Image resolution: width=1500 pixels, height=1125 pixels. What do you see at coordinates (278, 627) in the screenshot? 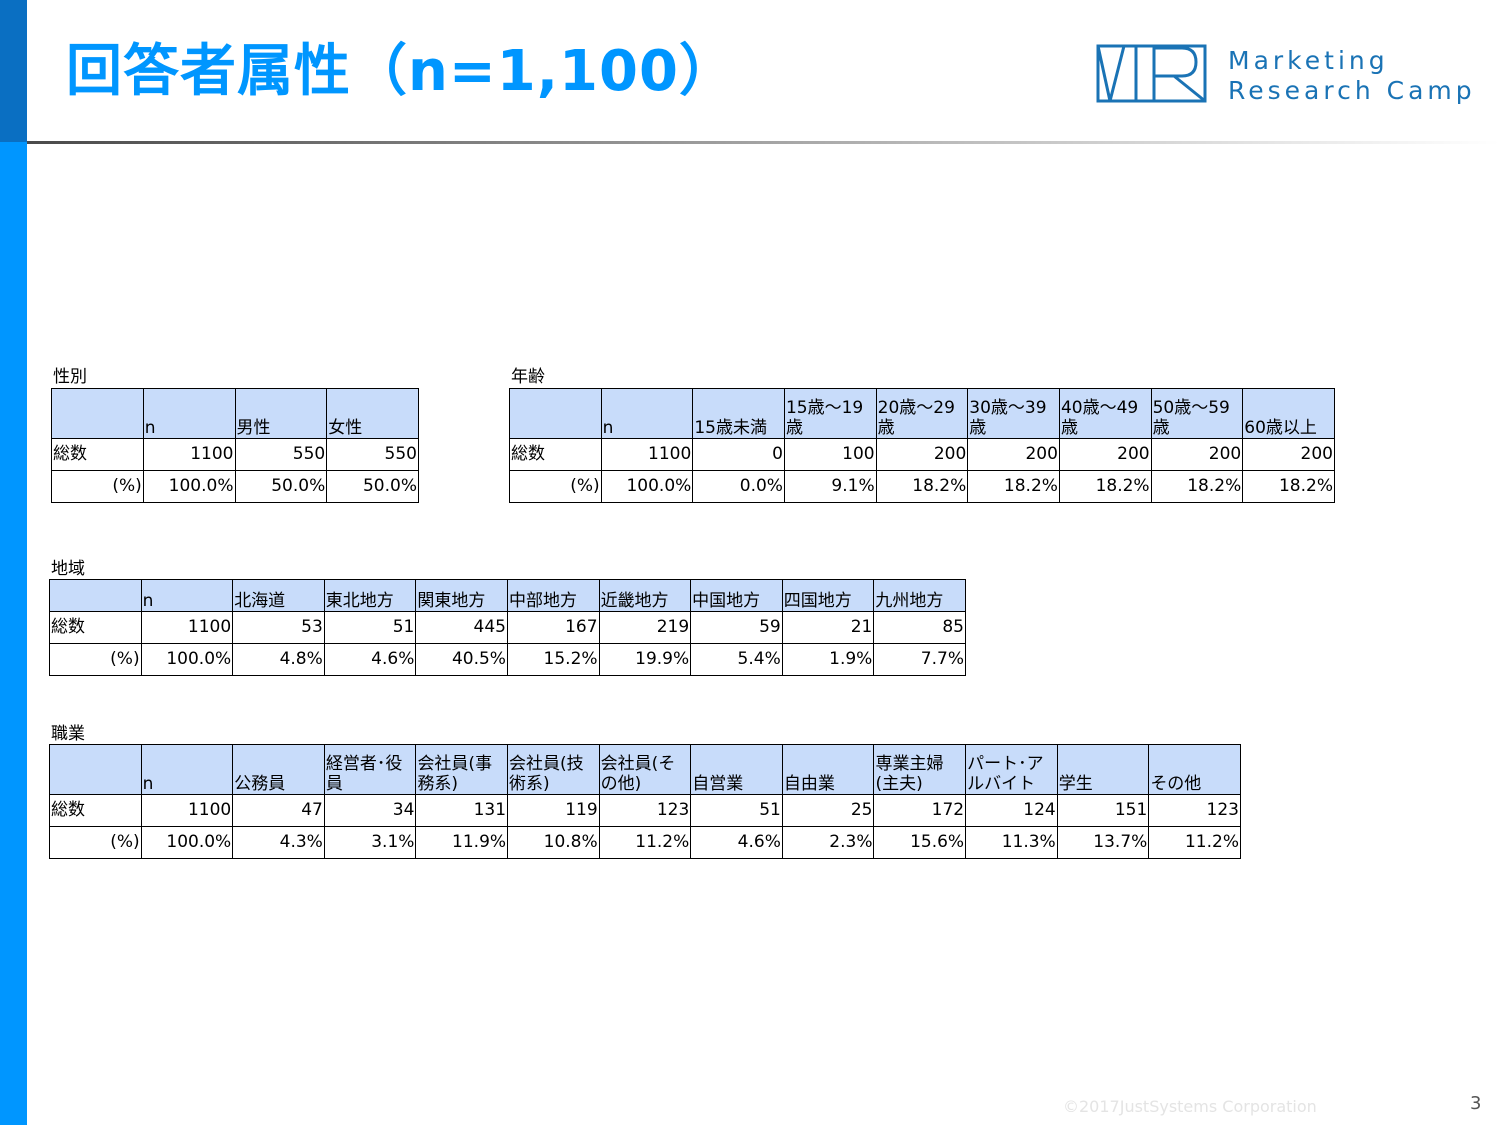
I see `table-cell: 53` at bounding box center [278, 627].